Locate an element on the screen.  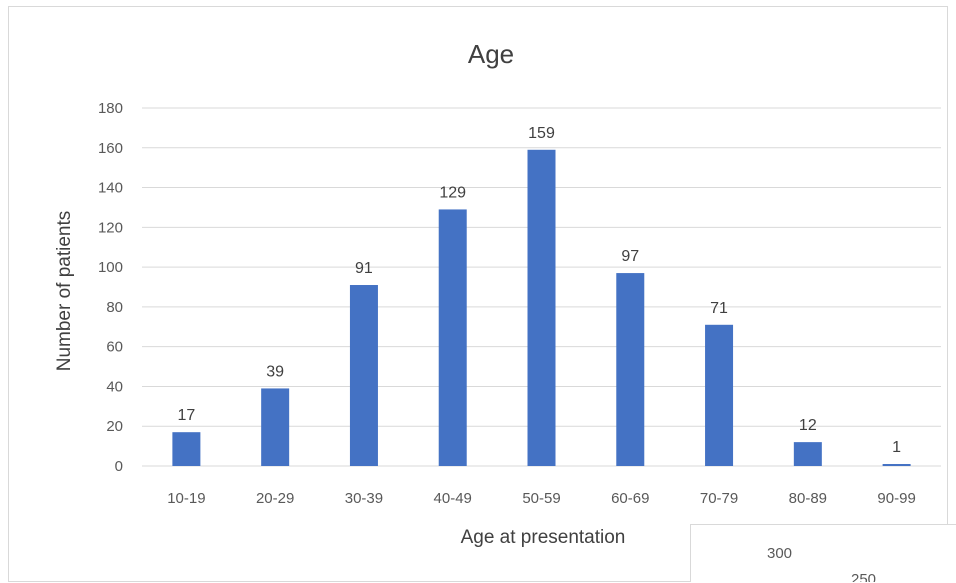
y-tick-label: 0 is located at coordinates (119, 466).